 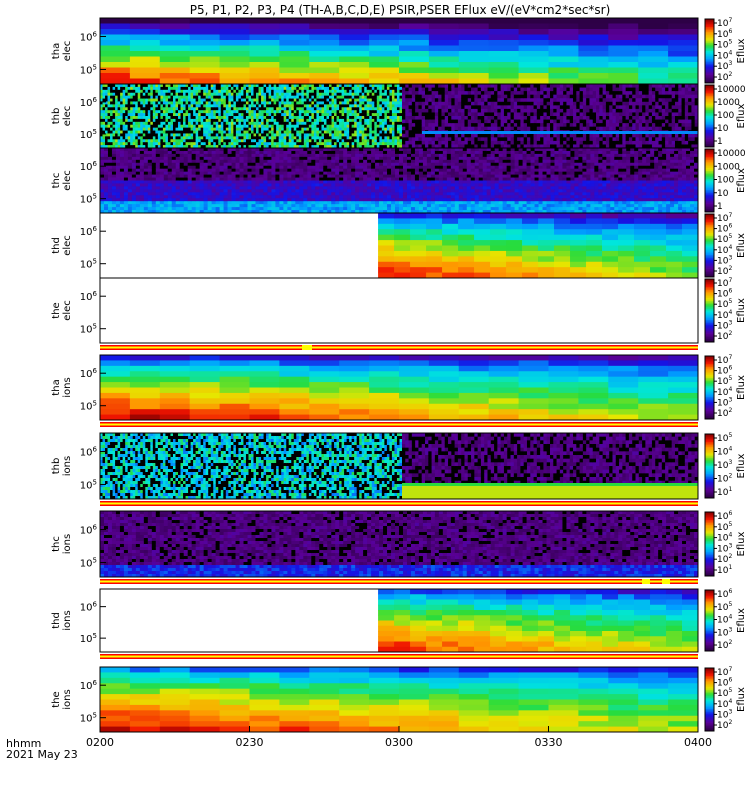 I want to click on colorbar-tick-label: 102, so click(x=724, y=77).